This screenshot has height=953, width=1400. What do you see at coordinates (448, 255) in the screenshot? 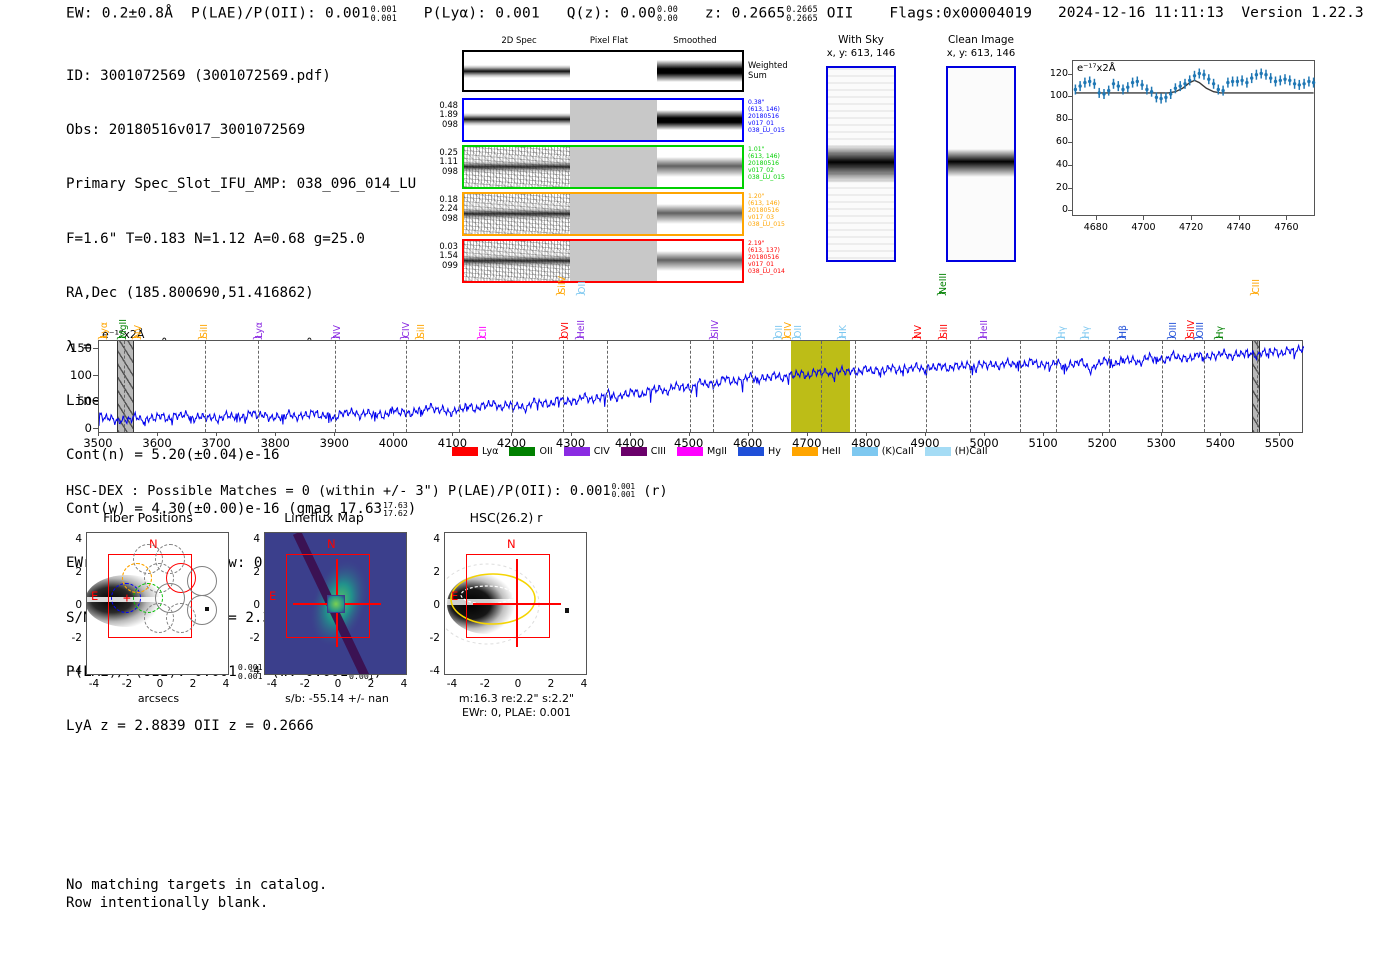
I see `spec-left-value: 1.54` at bounding box center [448, 255].